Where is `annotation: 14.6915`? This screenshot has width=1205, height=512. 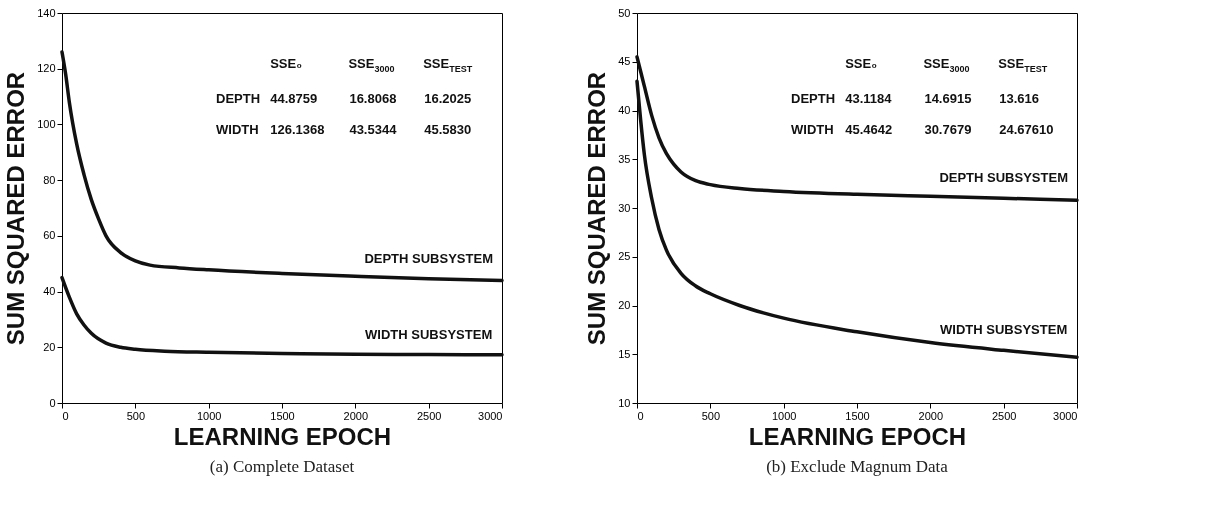
annotation: 14.6915 is located at coordinates (948, 98).